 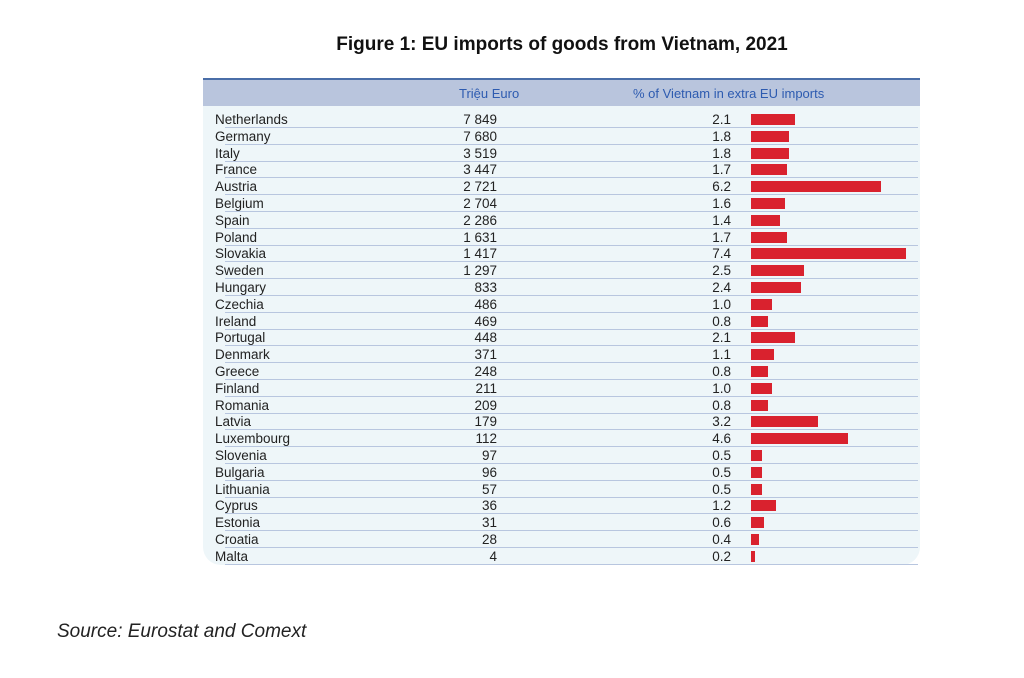 What do you see at coordinates (236, 506) in the screenshot?
I see `country-label: Cyprus` at bounding box center [236, 506].